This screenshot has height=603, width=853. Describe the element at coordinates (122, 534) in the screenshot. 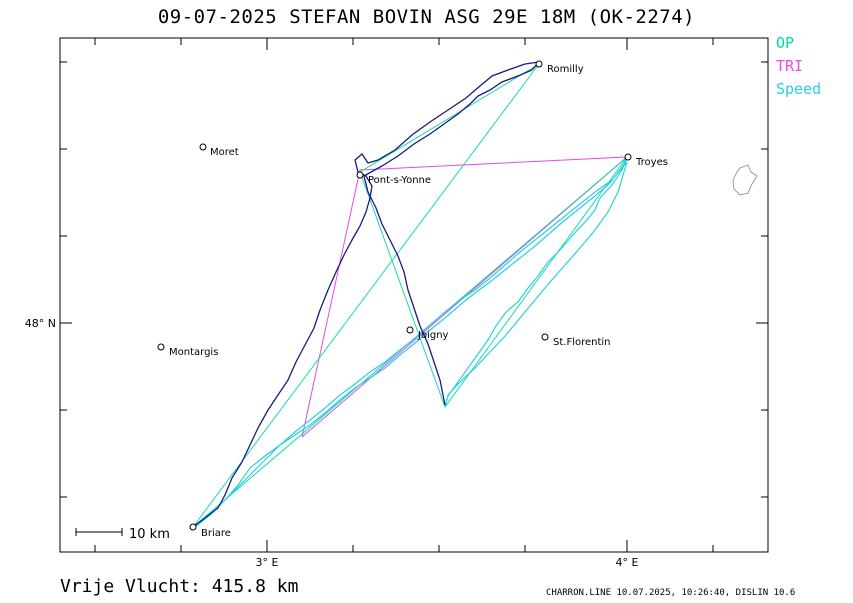

I see `scale-bar: 10 km` at that location.